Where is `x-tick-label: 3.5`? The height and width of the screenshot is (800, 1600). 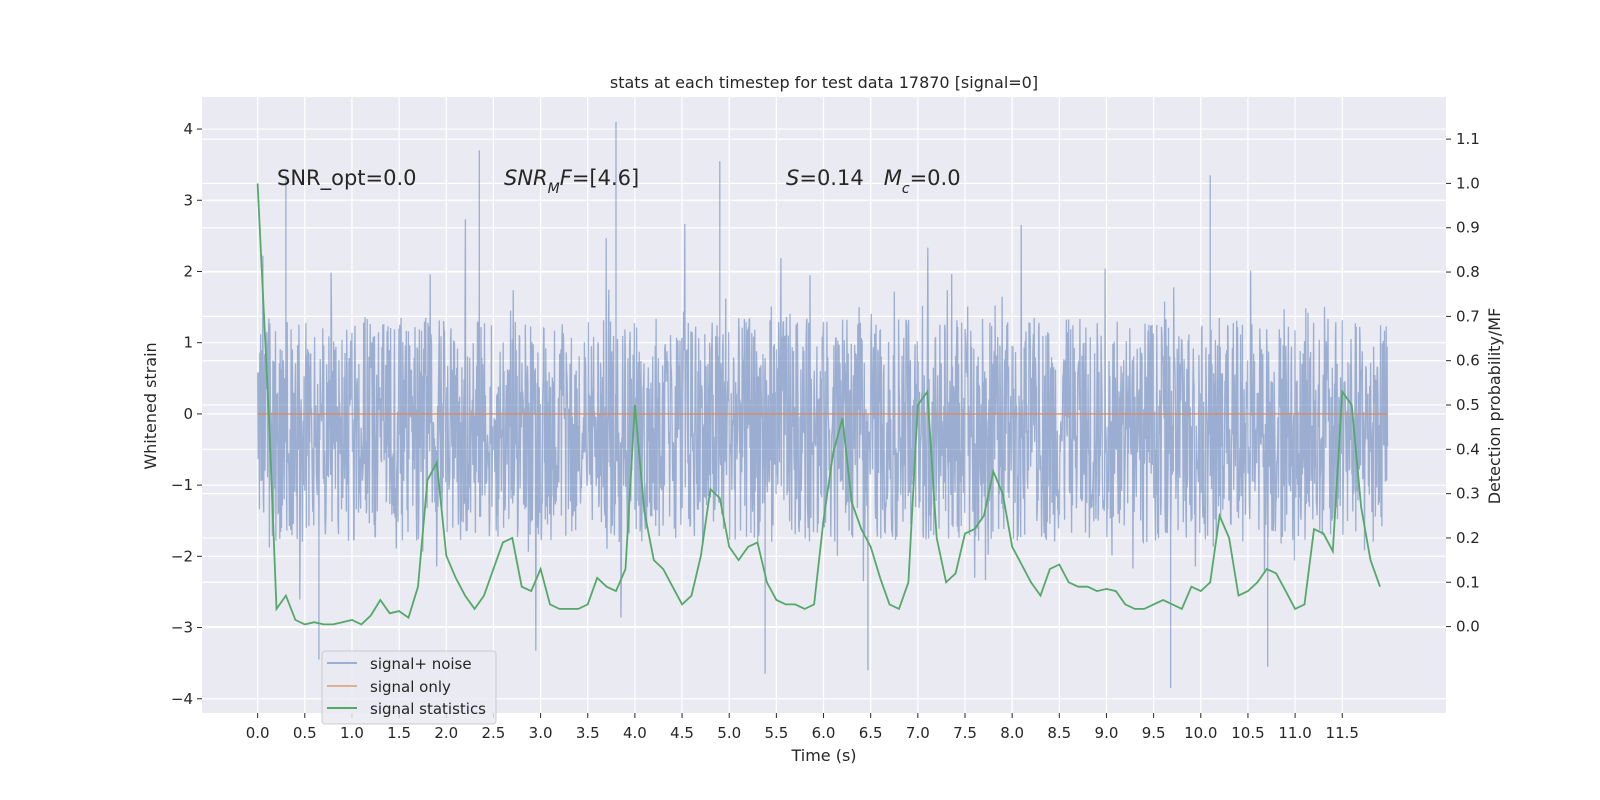
x-tick-label: 3.5 is located at coordinates (588, 733).